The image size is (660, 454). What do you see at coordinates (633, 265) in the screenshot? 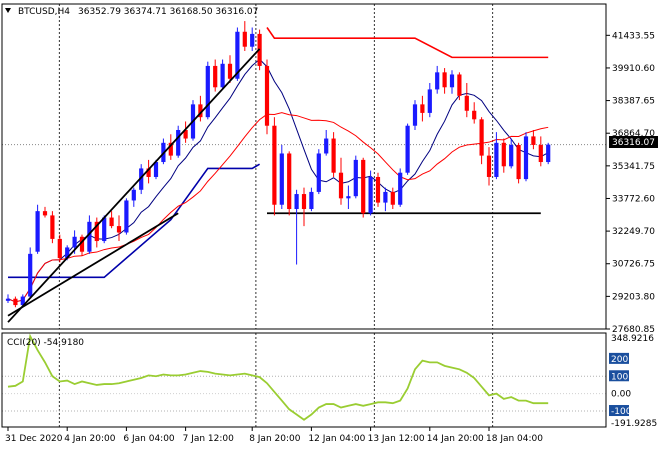
I see `price-tick-label: 30726.75` at bounding box center [633, 265].